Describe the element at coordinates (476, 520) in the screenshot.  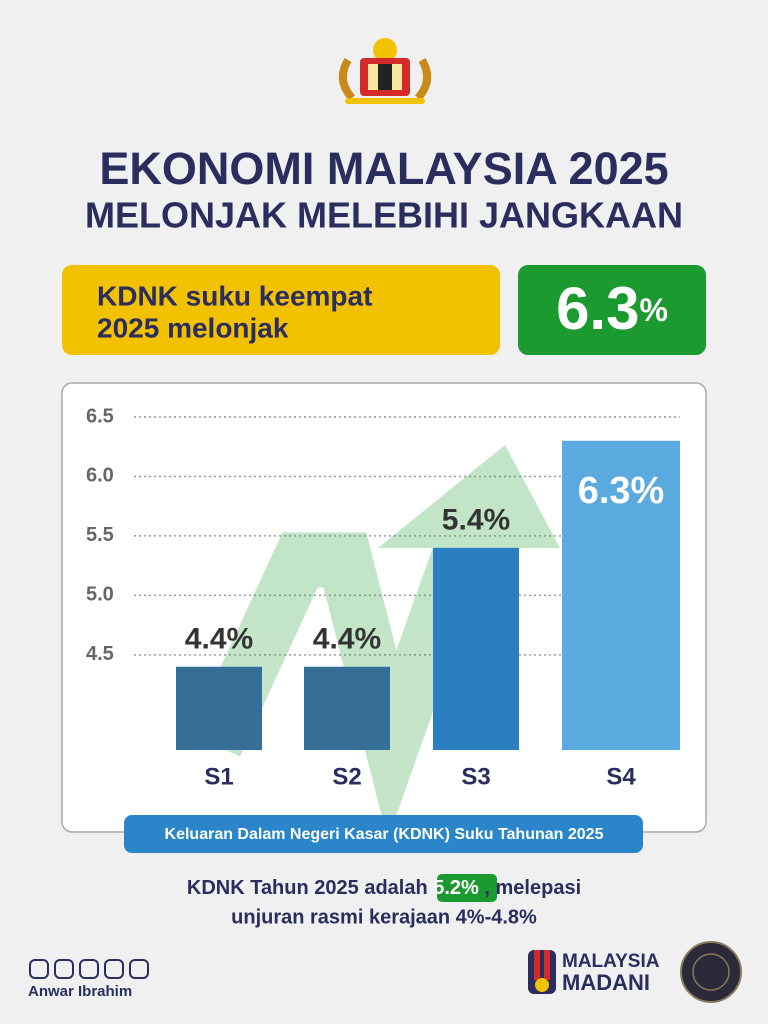
I see `value-label: 5.4%` at that location.